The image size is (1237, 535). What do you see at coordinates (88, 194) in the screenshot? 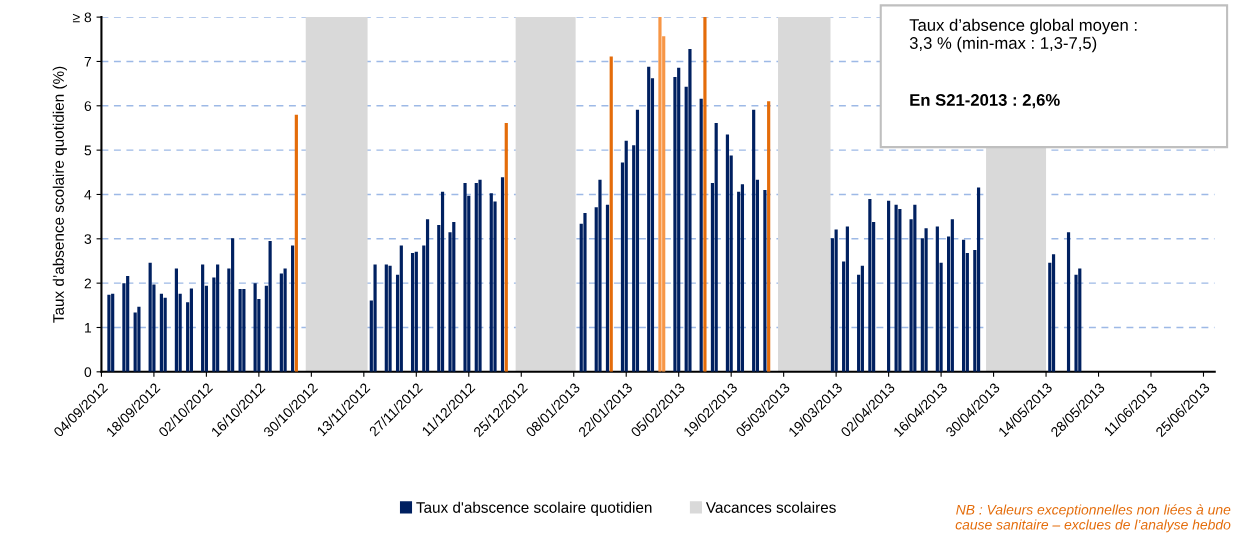
I see `y-tick-label: 4` at bounding box center [88, 194].